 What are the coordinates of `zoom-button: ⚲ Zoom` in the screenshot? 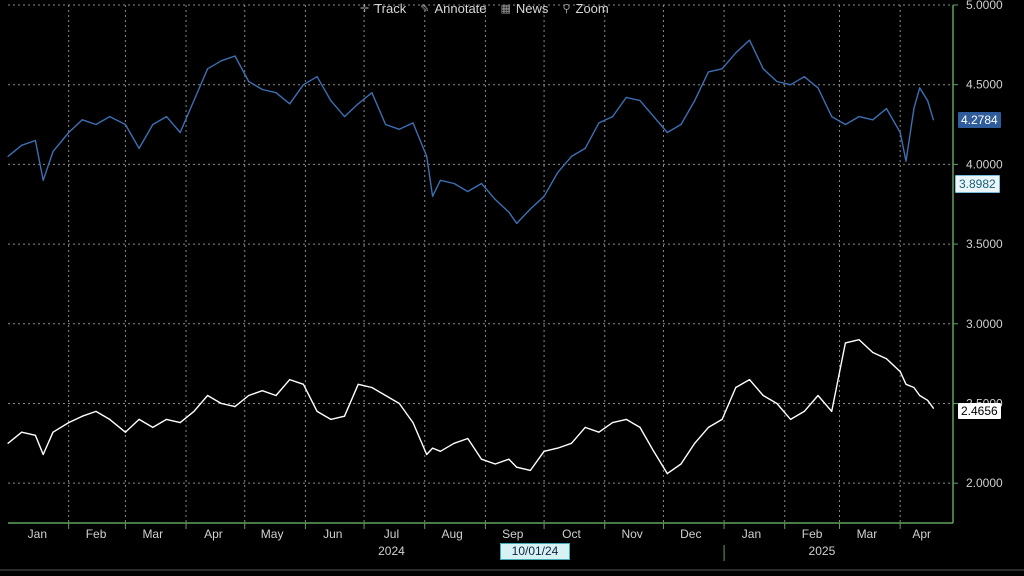 It's located at (585, 8).